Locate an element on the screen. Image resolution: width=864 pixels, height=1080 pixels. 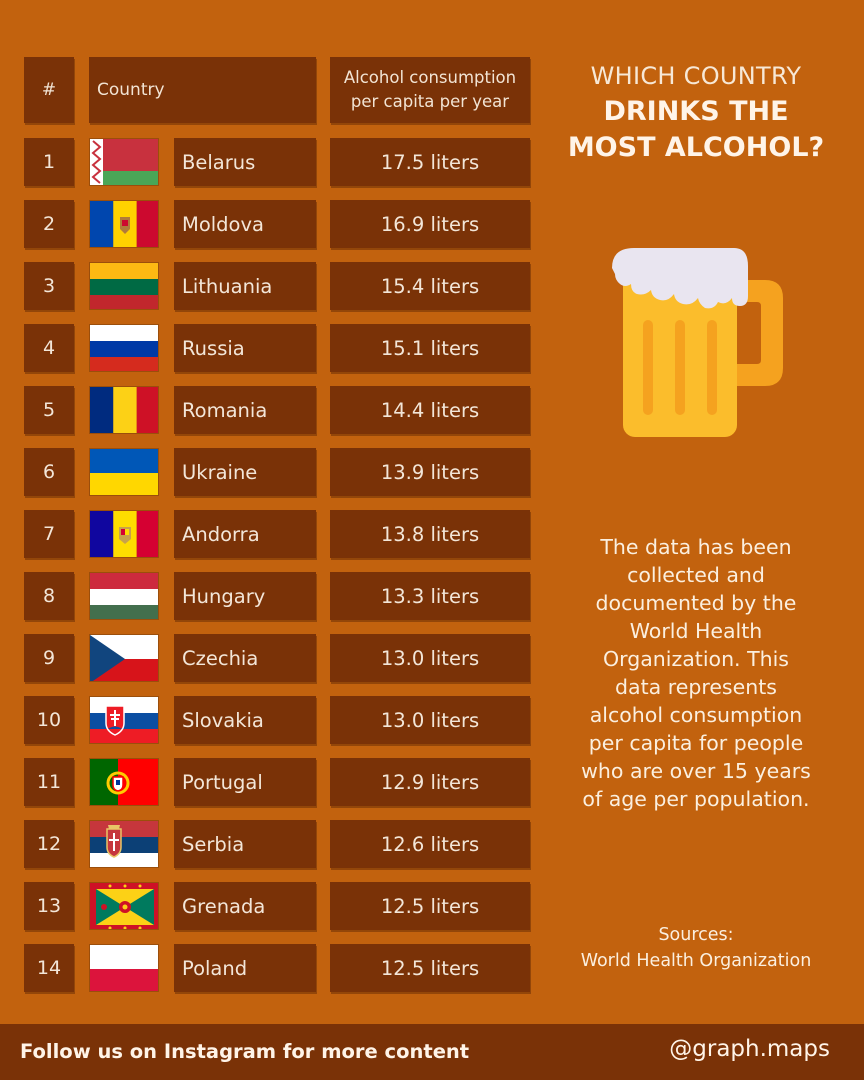
rank-cell: 7 is located at coordinates (49, 534).